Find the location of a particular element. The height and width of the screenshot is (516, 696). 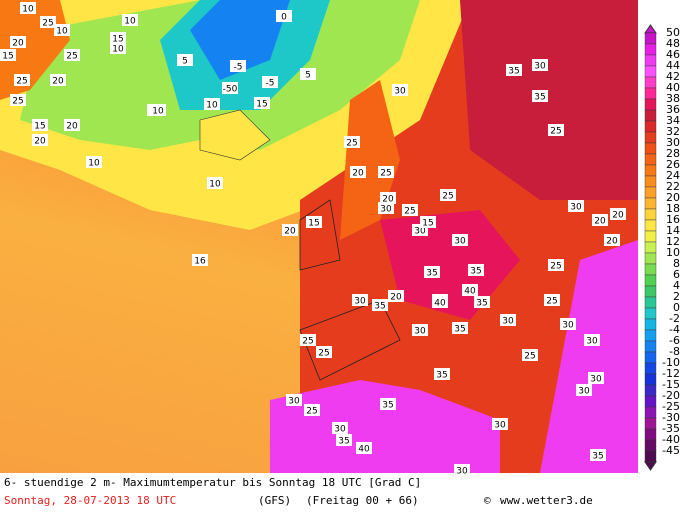

legend-label: 26 is located at coordinates (673, 164).